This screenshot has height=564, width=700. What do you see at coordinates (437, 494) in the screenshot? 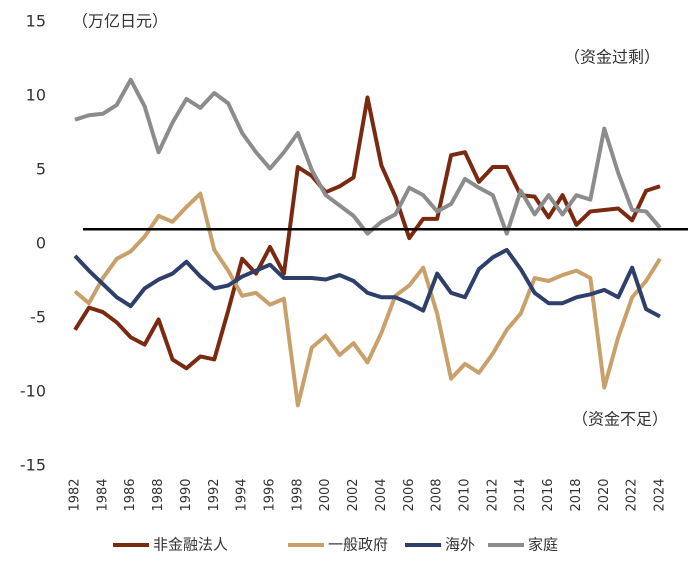
I see `x-tick-label: 2008` at bounding box center [437, 494].